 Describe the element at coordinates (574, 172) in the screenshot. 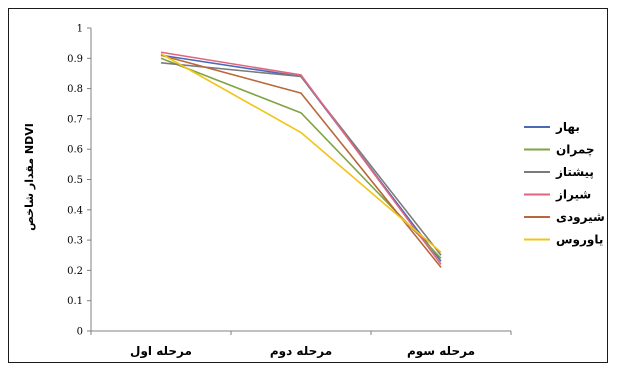

I see `legend-label: پیشتاز` at that location.